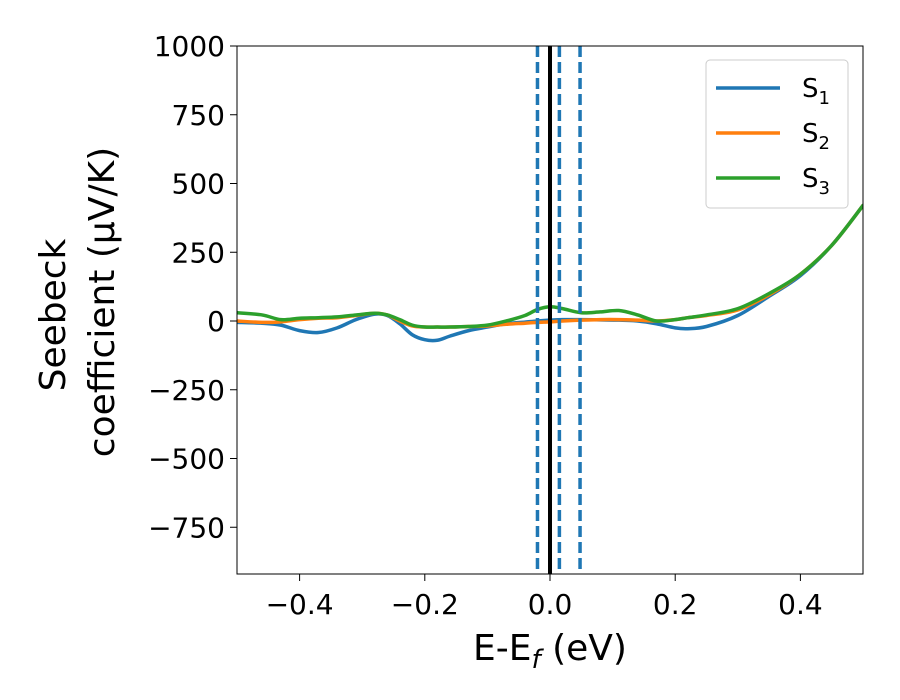  What do you see at coordinates (186, 390) in the screenshot?
I see `y-tick-label: −250` at bounding box center [186, 390].